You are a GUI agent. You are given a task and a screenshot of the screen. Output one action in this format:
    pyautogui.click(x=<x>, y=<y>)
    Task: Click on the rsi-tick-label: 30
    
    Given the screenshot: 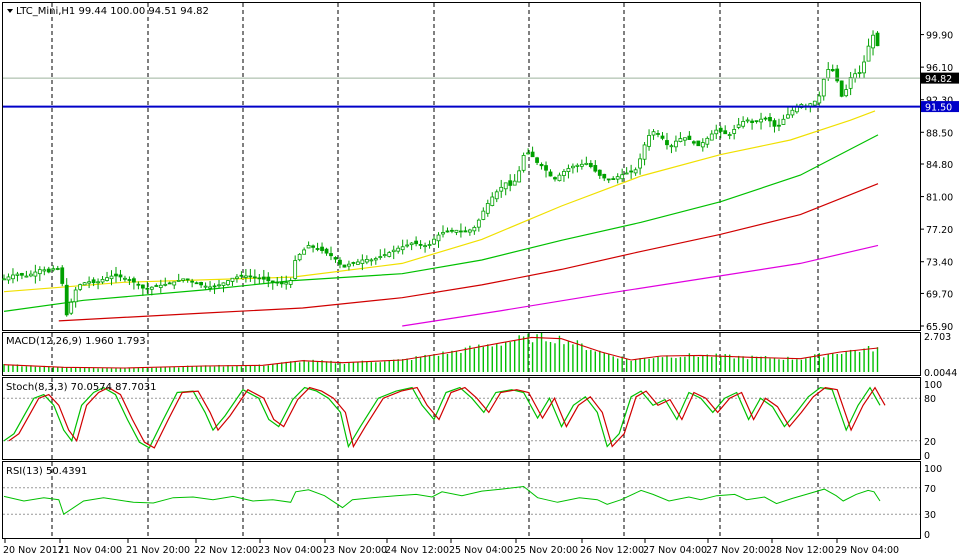 What is the action you would take?
    pyautogui.click(x=930, y=515)
    